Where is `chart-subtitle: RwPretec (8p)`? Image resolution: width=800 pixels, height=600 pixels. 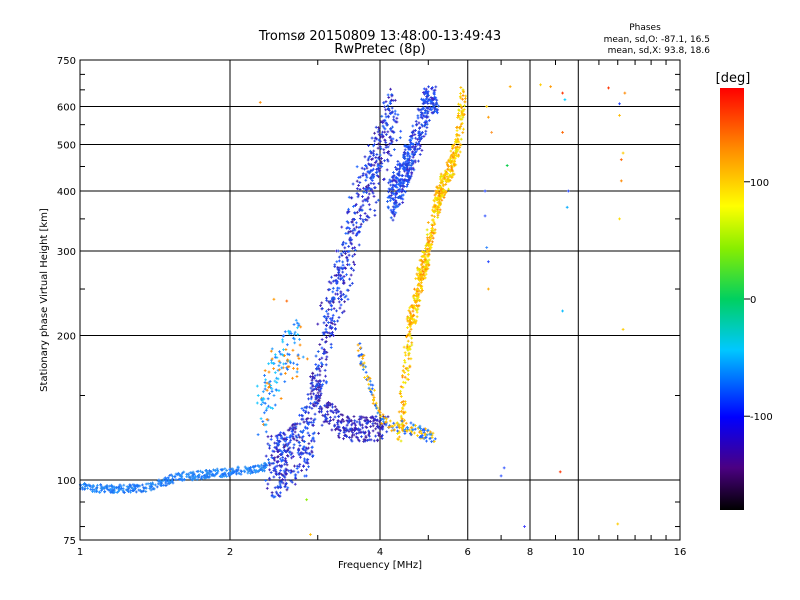 chart-subtitle: RwPretec (8p) is located at coordinates (379, 49).